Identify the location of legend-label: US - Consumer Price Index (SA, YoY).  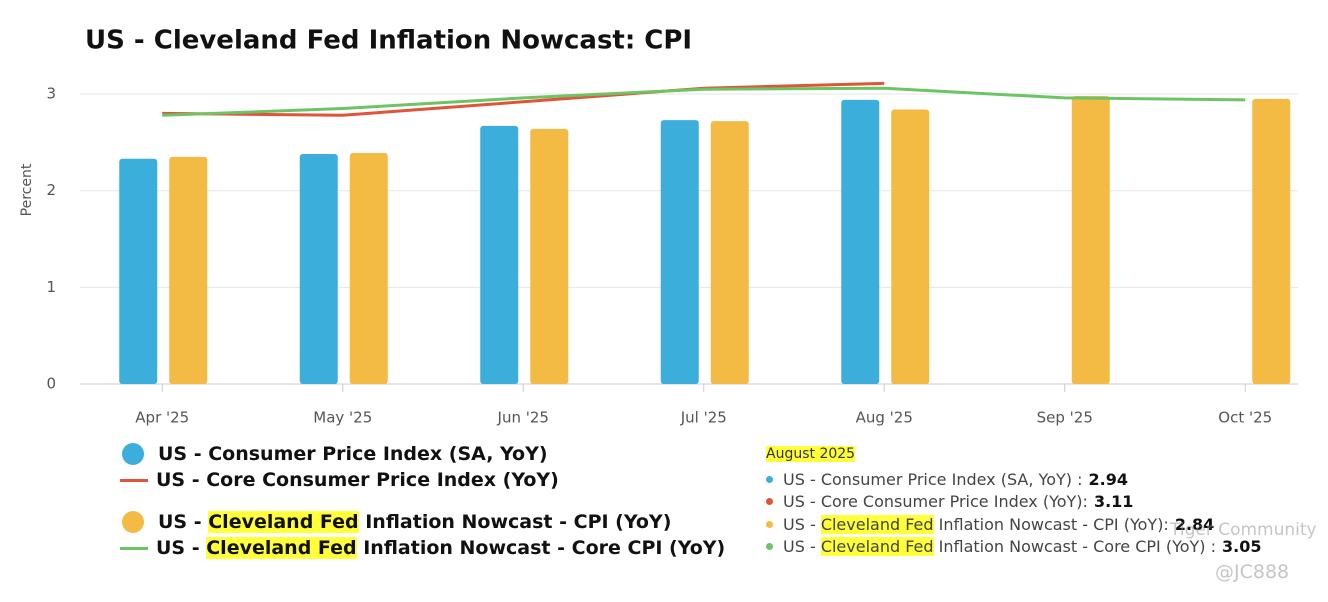
(353, 454).